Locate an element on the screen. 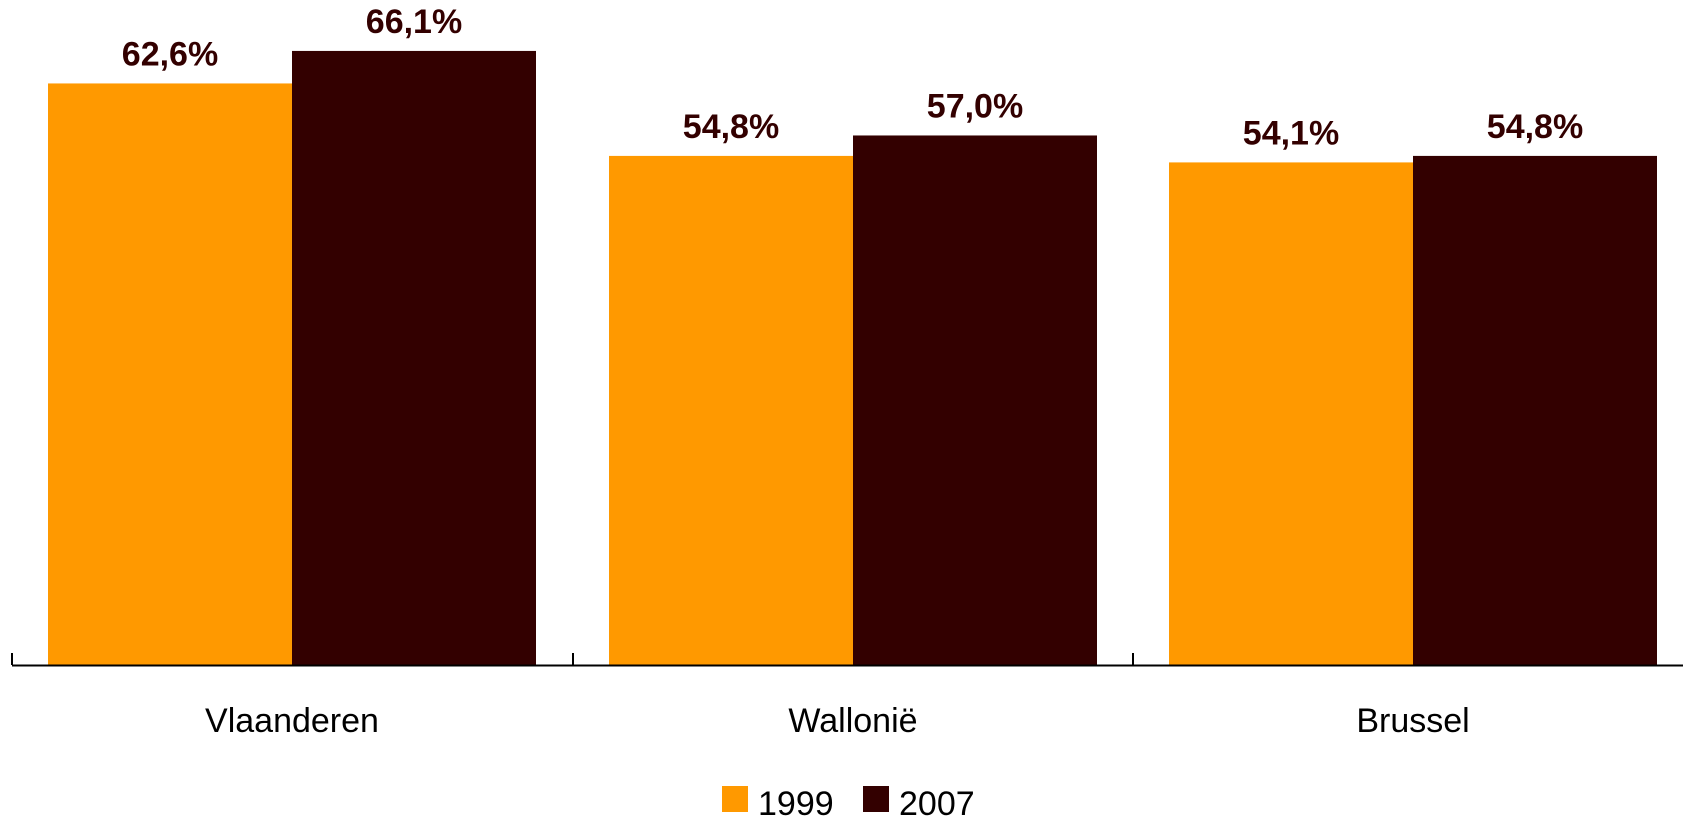 The image size is (1683, 830). x-tick-label-vlaanderen: Vlaanderen is located at coordinates (292, 721).